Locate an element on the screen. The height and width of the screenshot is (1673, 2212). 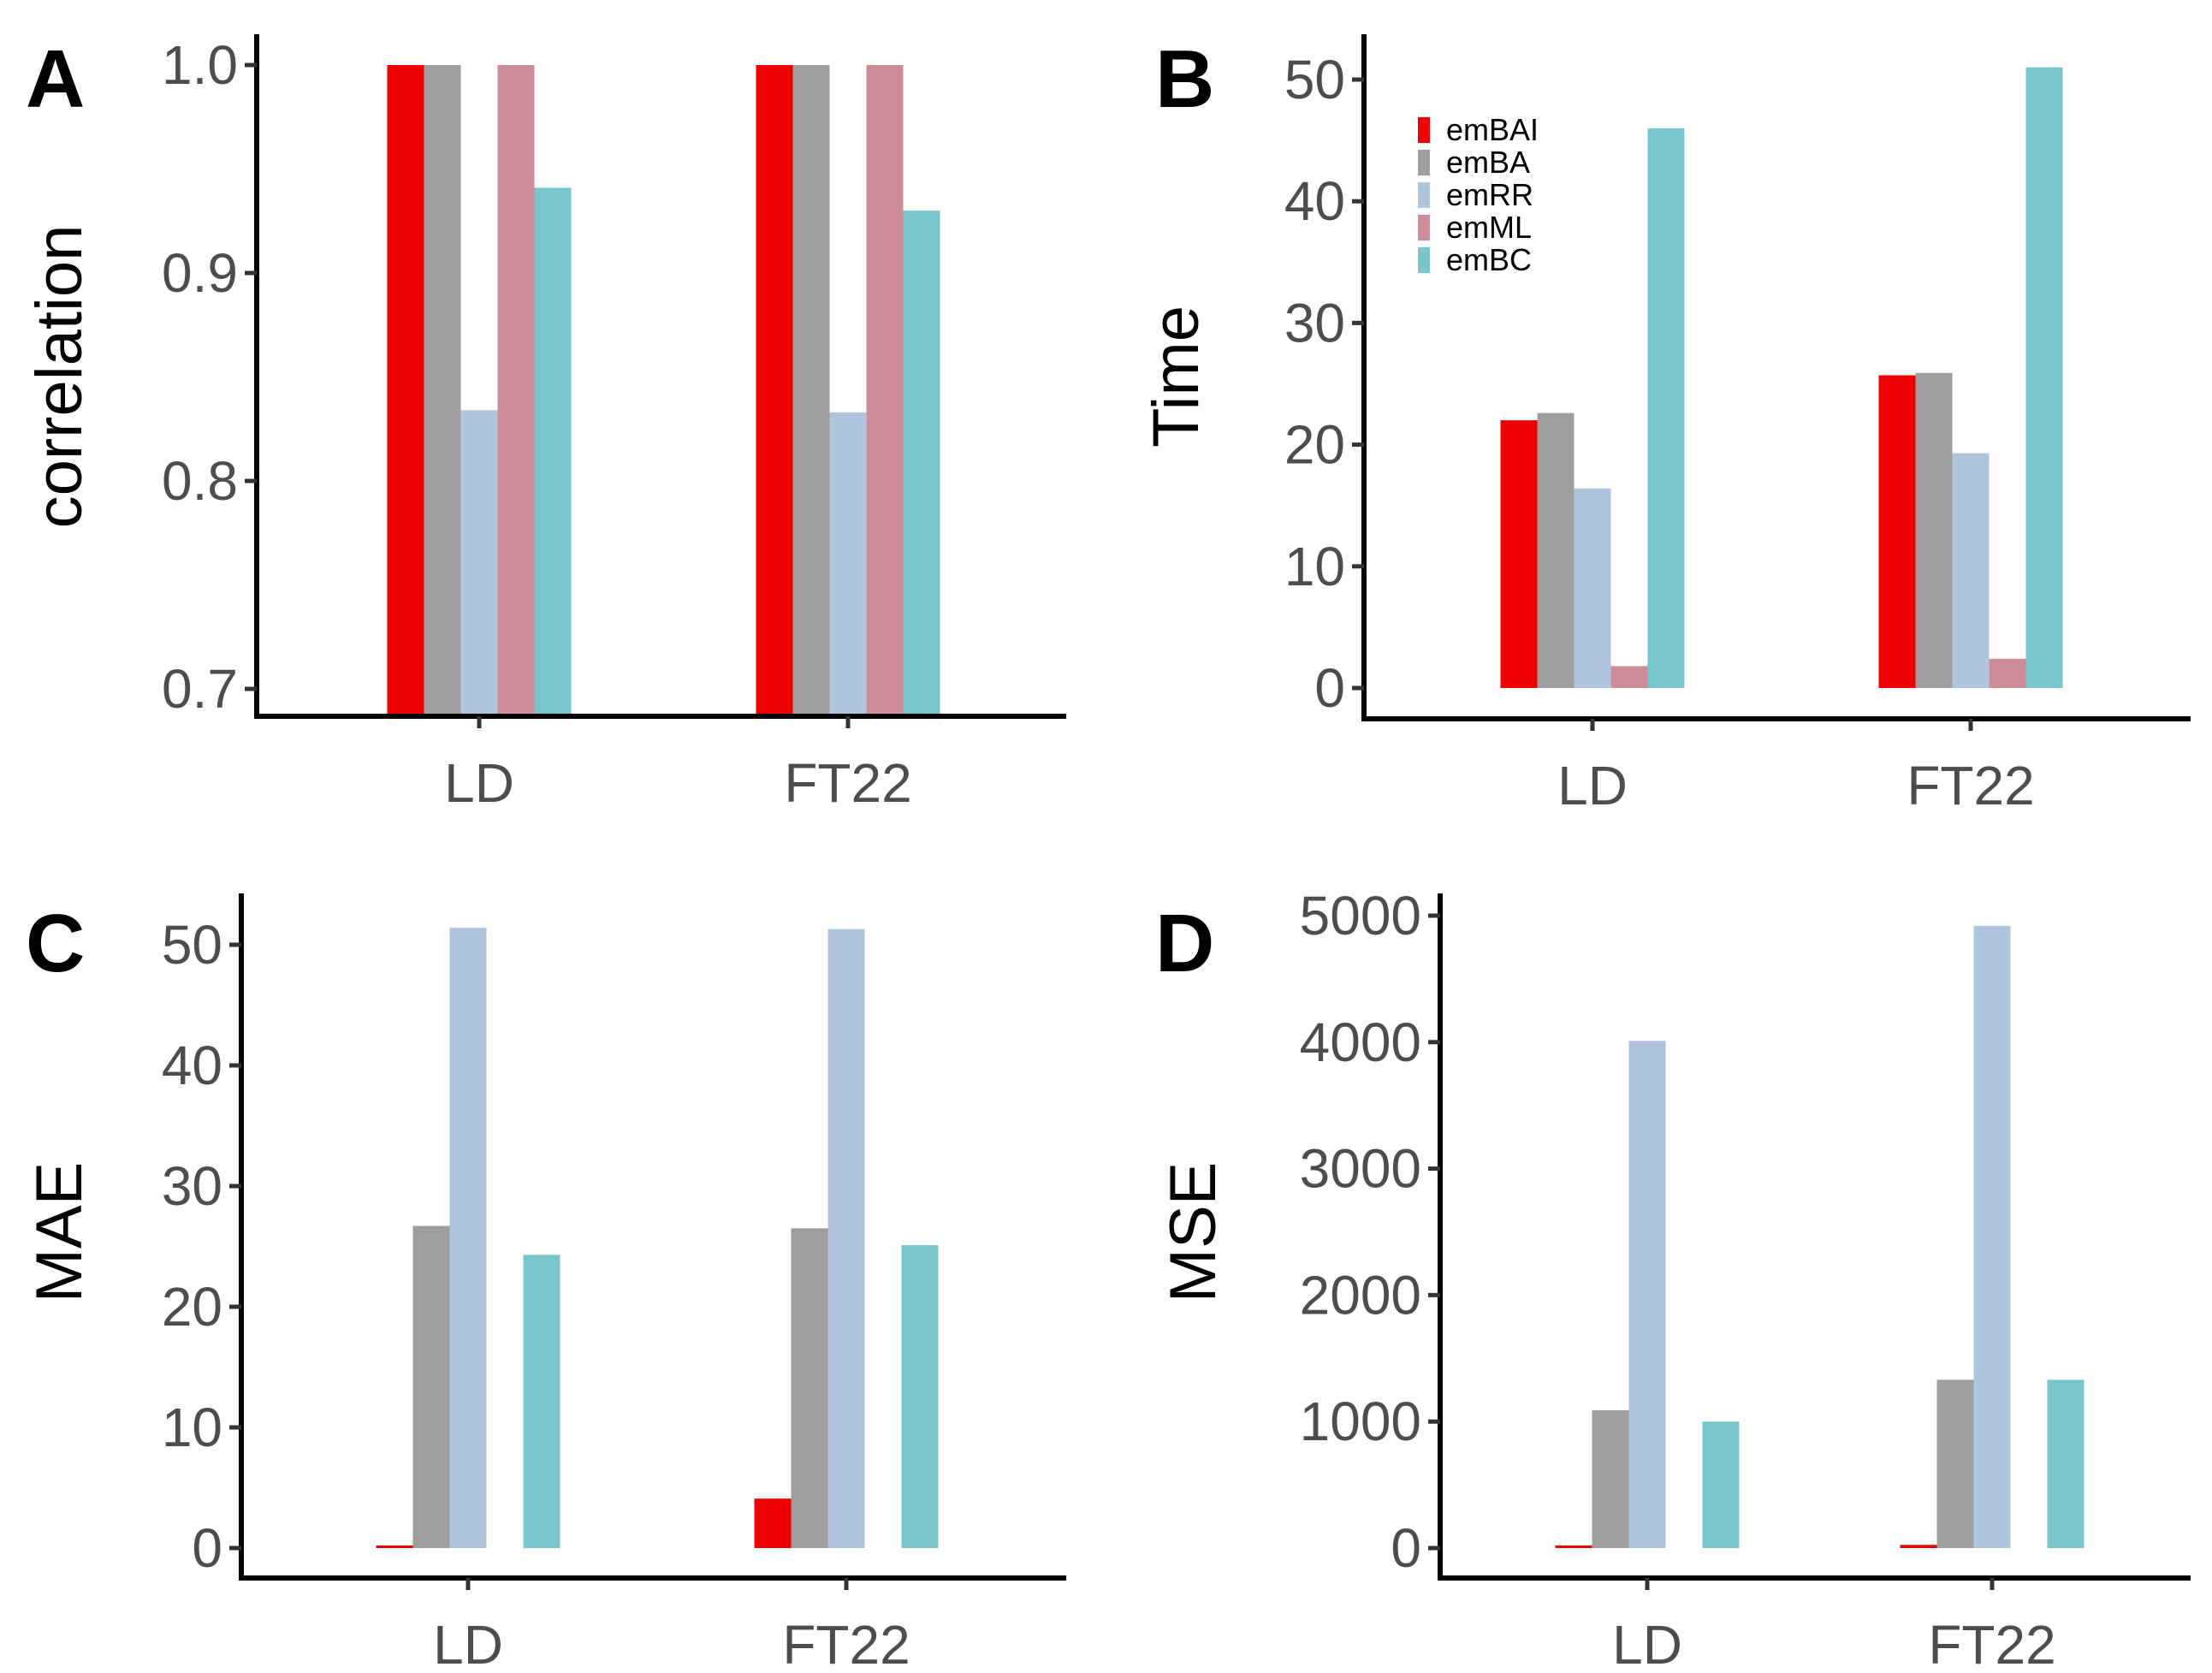
y-tick-label: 5000 is located at coordinates (1360, 915).